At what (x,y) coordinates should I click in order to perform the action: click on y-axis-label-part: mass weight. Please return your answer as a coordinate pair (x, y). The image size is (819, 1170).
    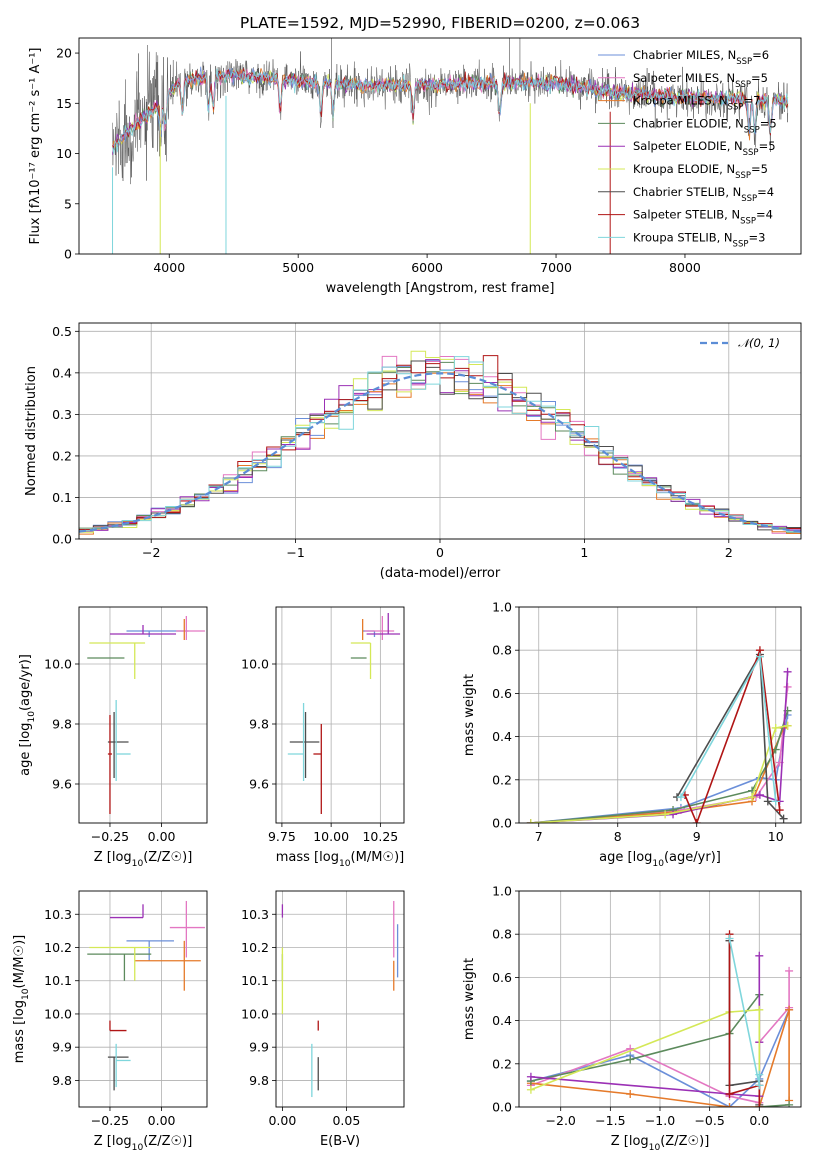
    Looking at the image, I should click on (469, 715).